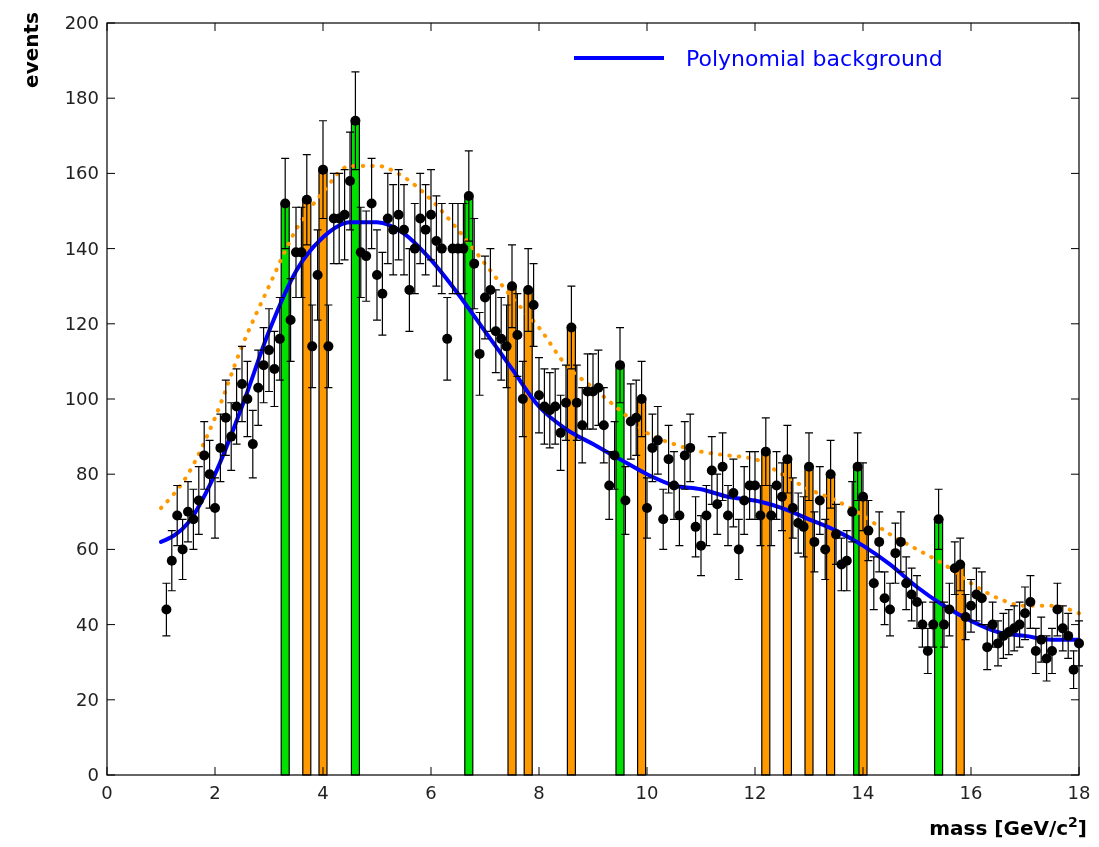  What do you see at coordinates (81, 22) in the screenshot?
I see `y-tick-label: 200` at bounding box center [81, 22].